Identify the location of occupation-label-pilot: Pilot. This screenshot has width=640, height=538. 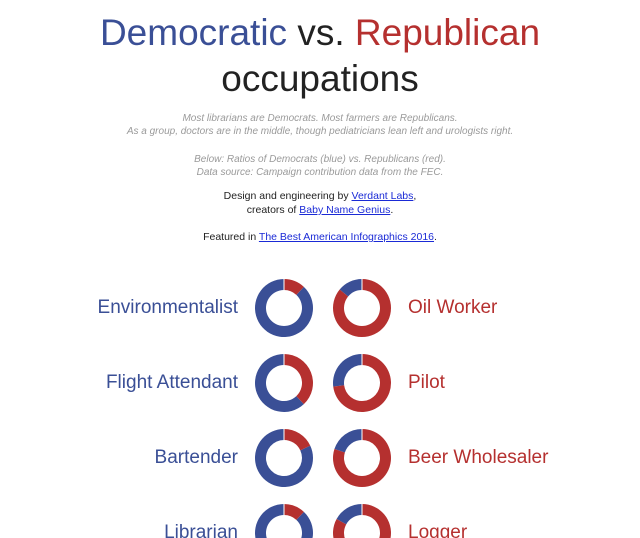
(426, 382).